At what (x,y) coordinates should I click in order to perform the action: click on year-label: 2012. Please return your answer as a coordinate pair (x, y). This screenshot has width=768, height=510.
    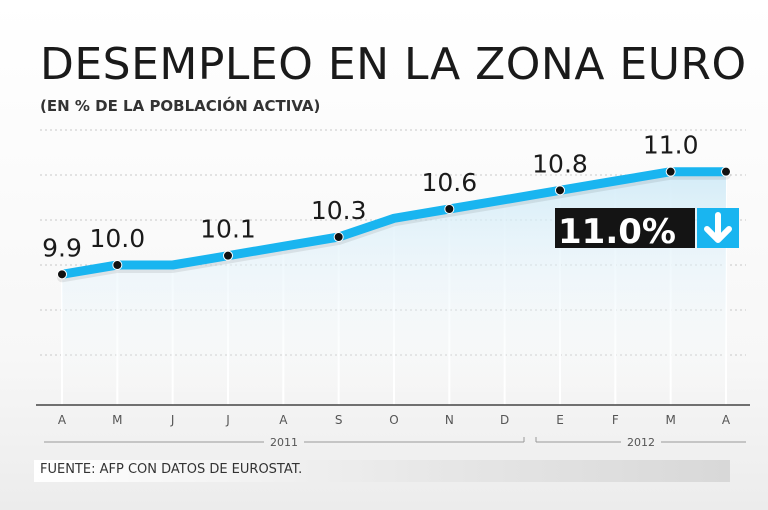
    Looking at the image, I should click on (641, 442).